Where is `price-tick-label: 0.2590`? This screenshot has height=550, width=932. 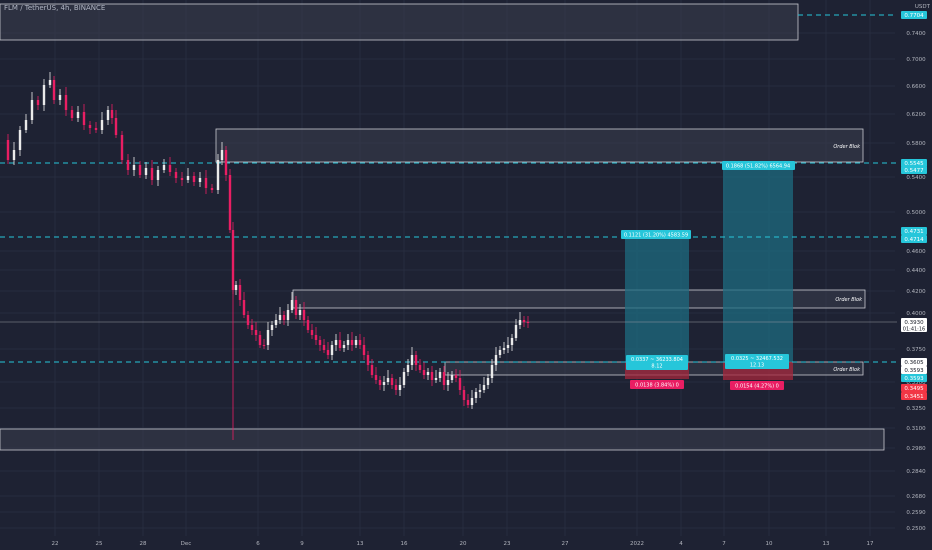 price-tick-label: 0.2590 is located at coordinates (916, 513).